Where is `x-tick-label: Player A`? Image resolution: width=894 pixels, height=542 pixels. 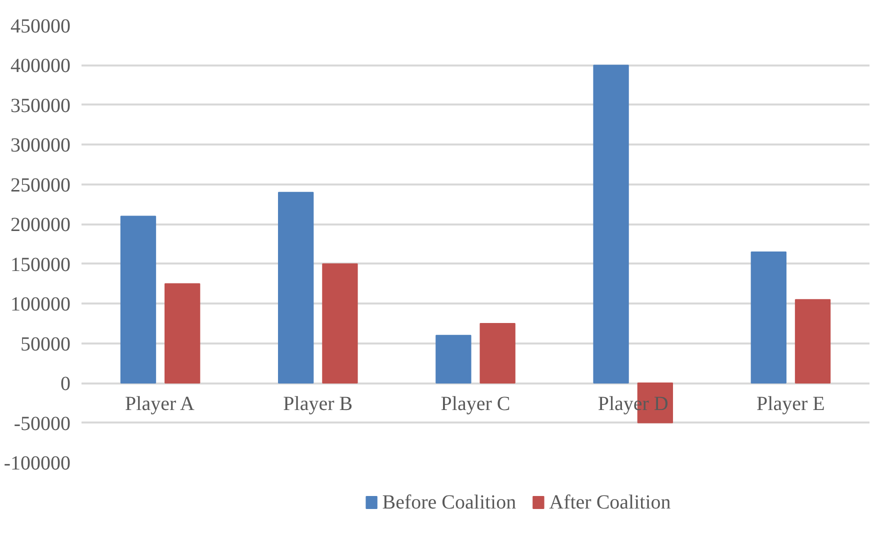 x-tick-label: Player A is located at coordinates (160, 404).